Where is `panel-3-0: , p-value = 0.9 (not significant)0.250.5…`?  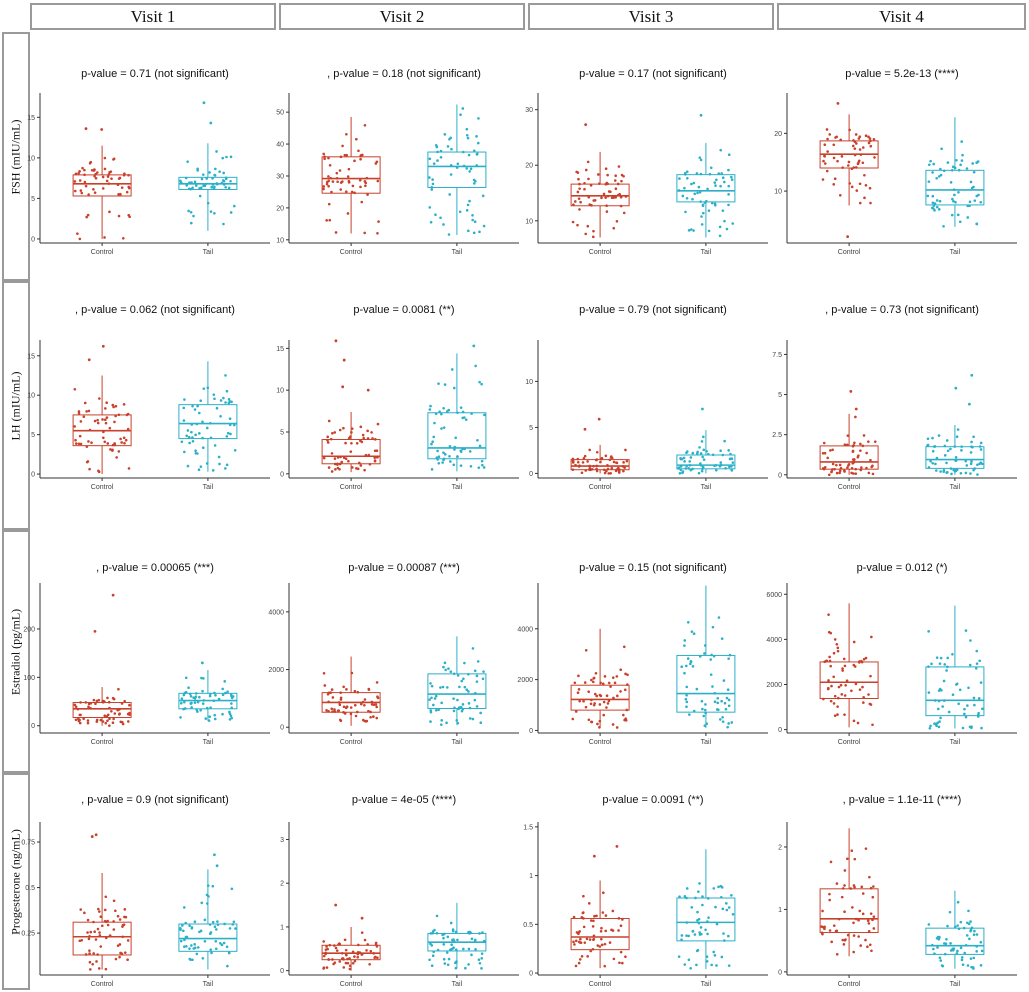
panel-3-0: , p-value = 0.9 (not significant)0.250.5… is located at coordinates (145, 891).